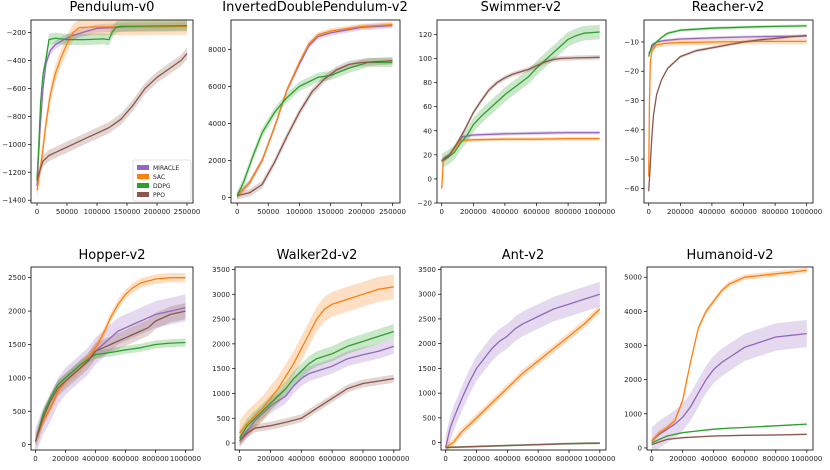  I want to click on y-tick-label: −30, so click(631, 101).